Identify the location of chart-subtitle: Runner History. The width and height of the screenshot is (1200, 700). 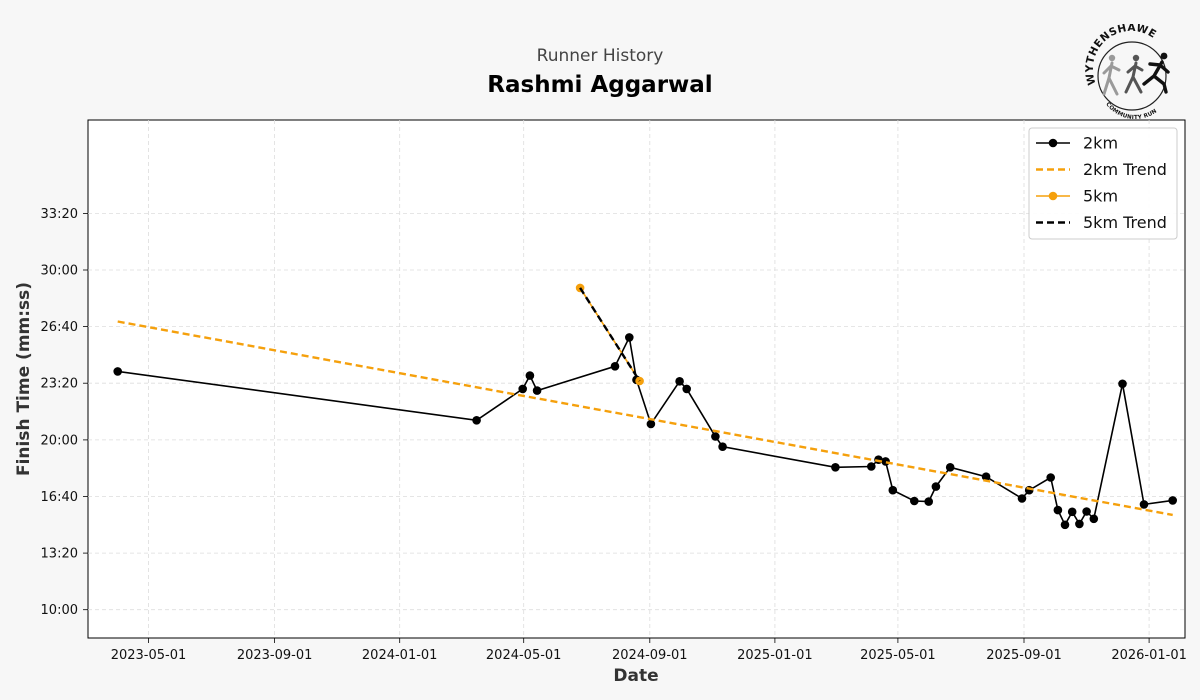
(600, 56).